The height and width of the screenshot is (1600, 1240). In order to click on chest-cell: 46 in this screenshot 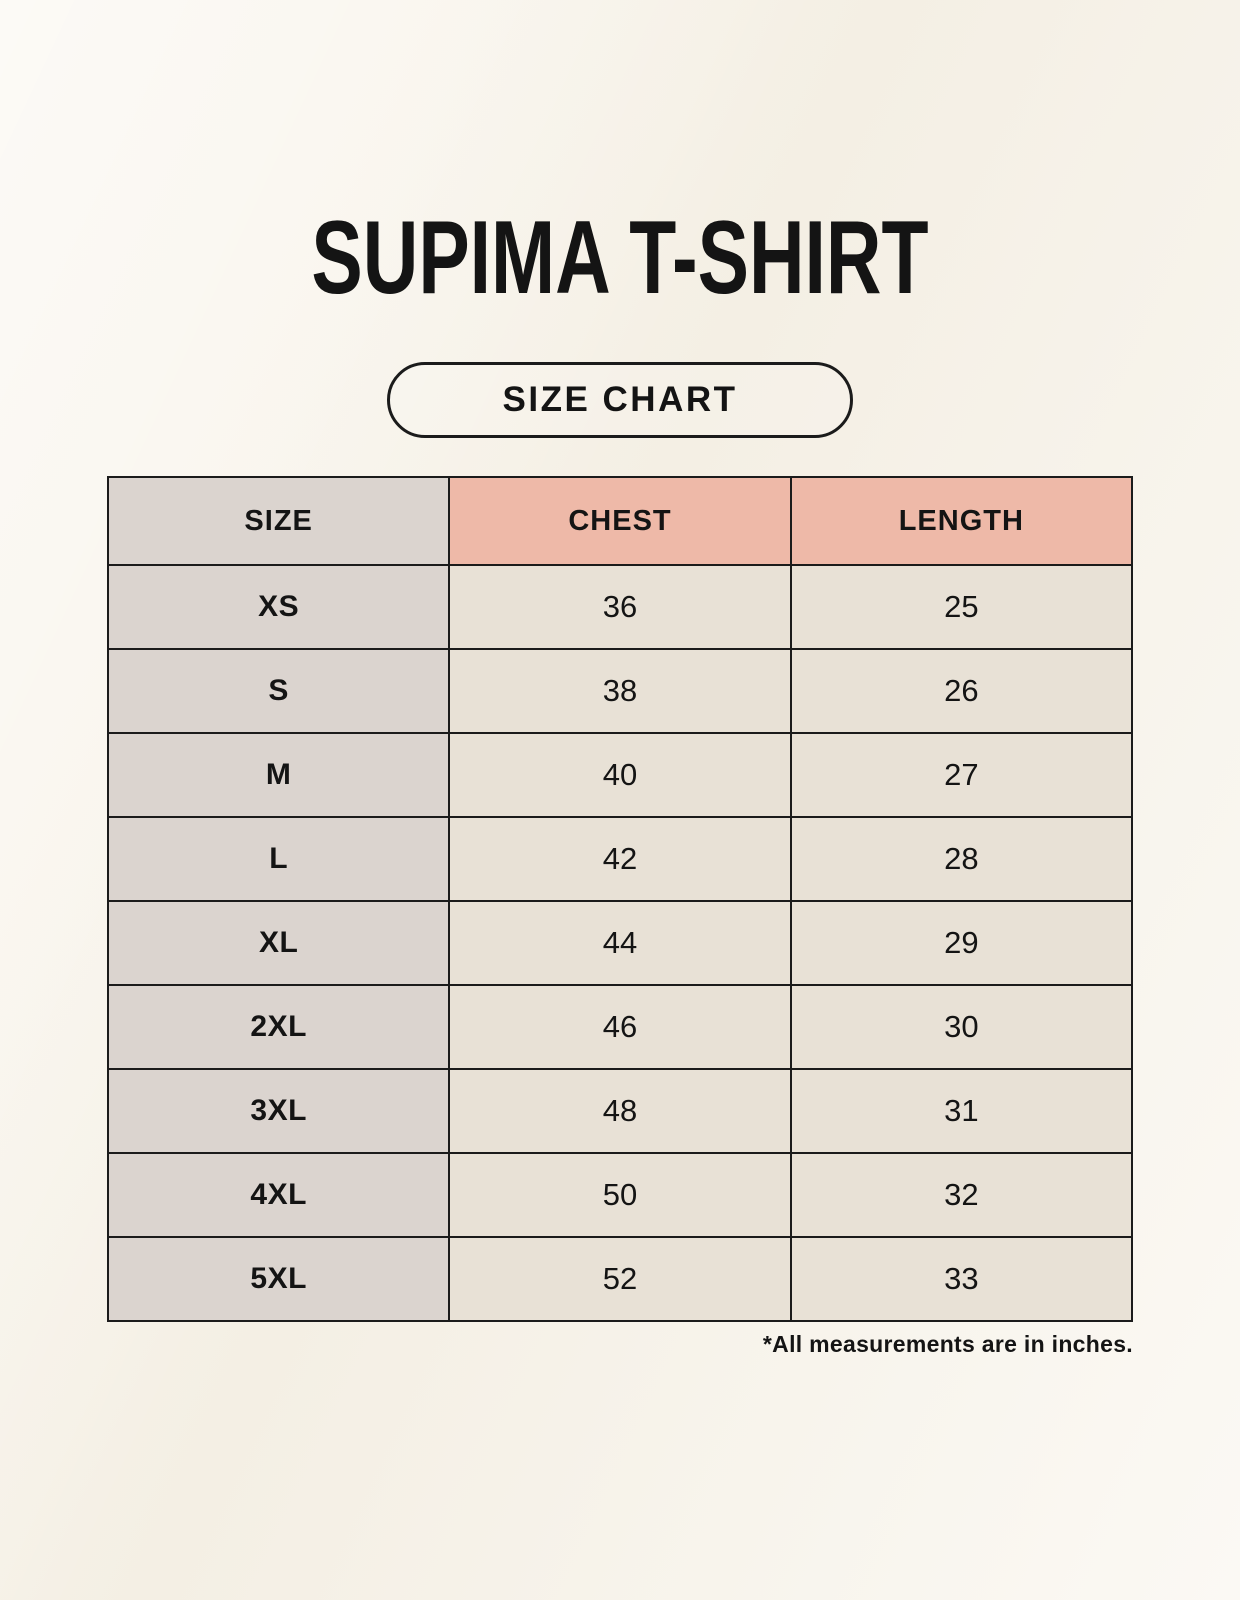, I will do `click(620, 1027)`.